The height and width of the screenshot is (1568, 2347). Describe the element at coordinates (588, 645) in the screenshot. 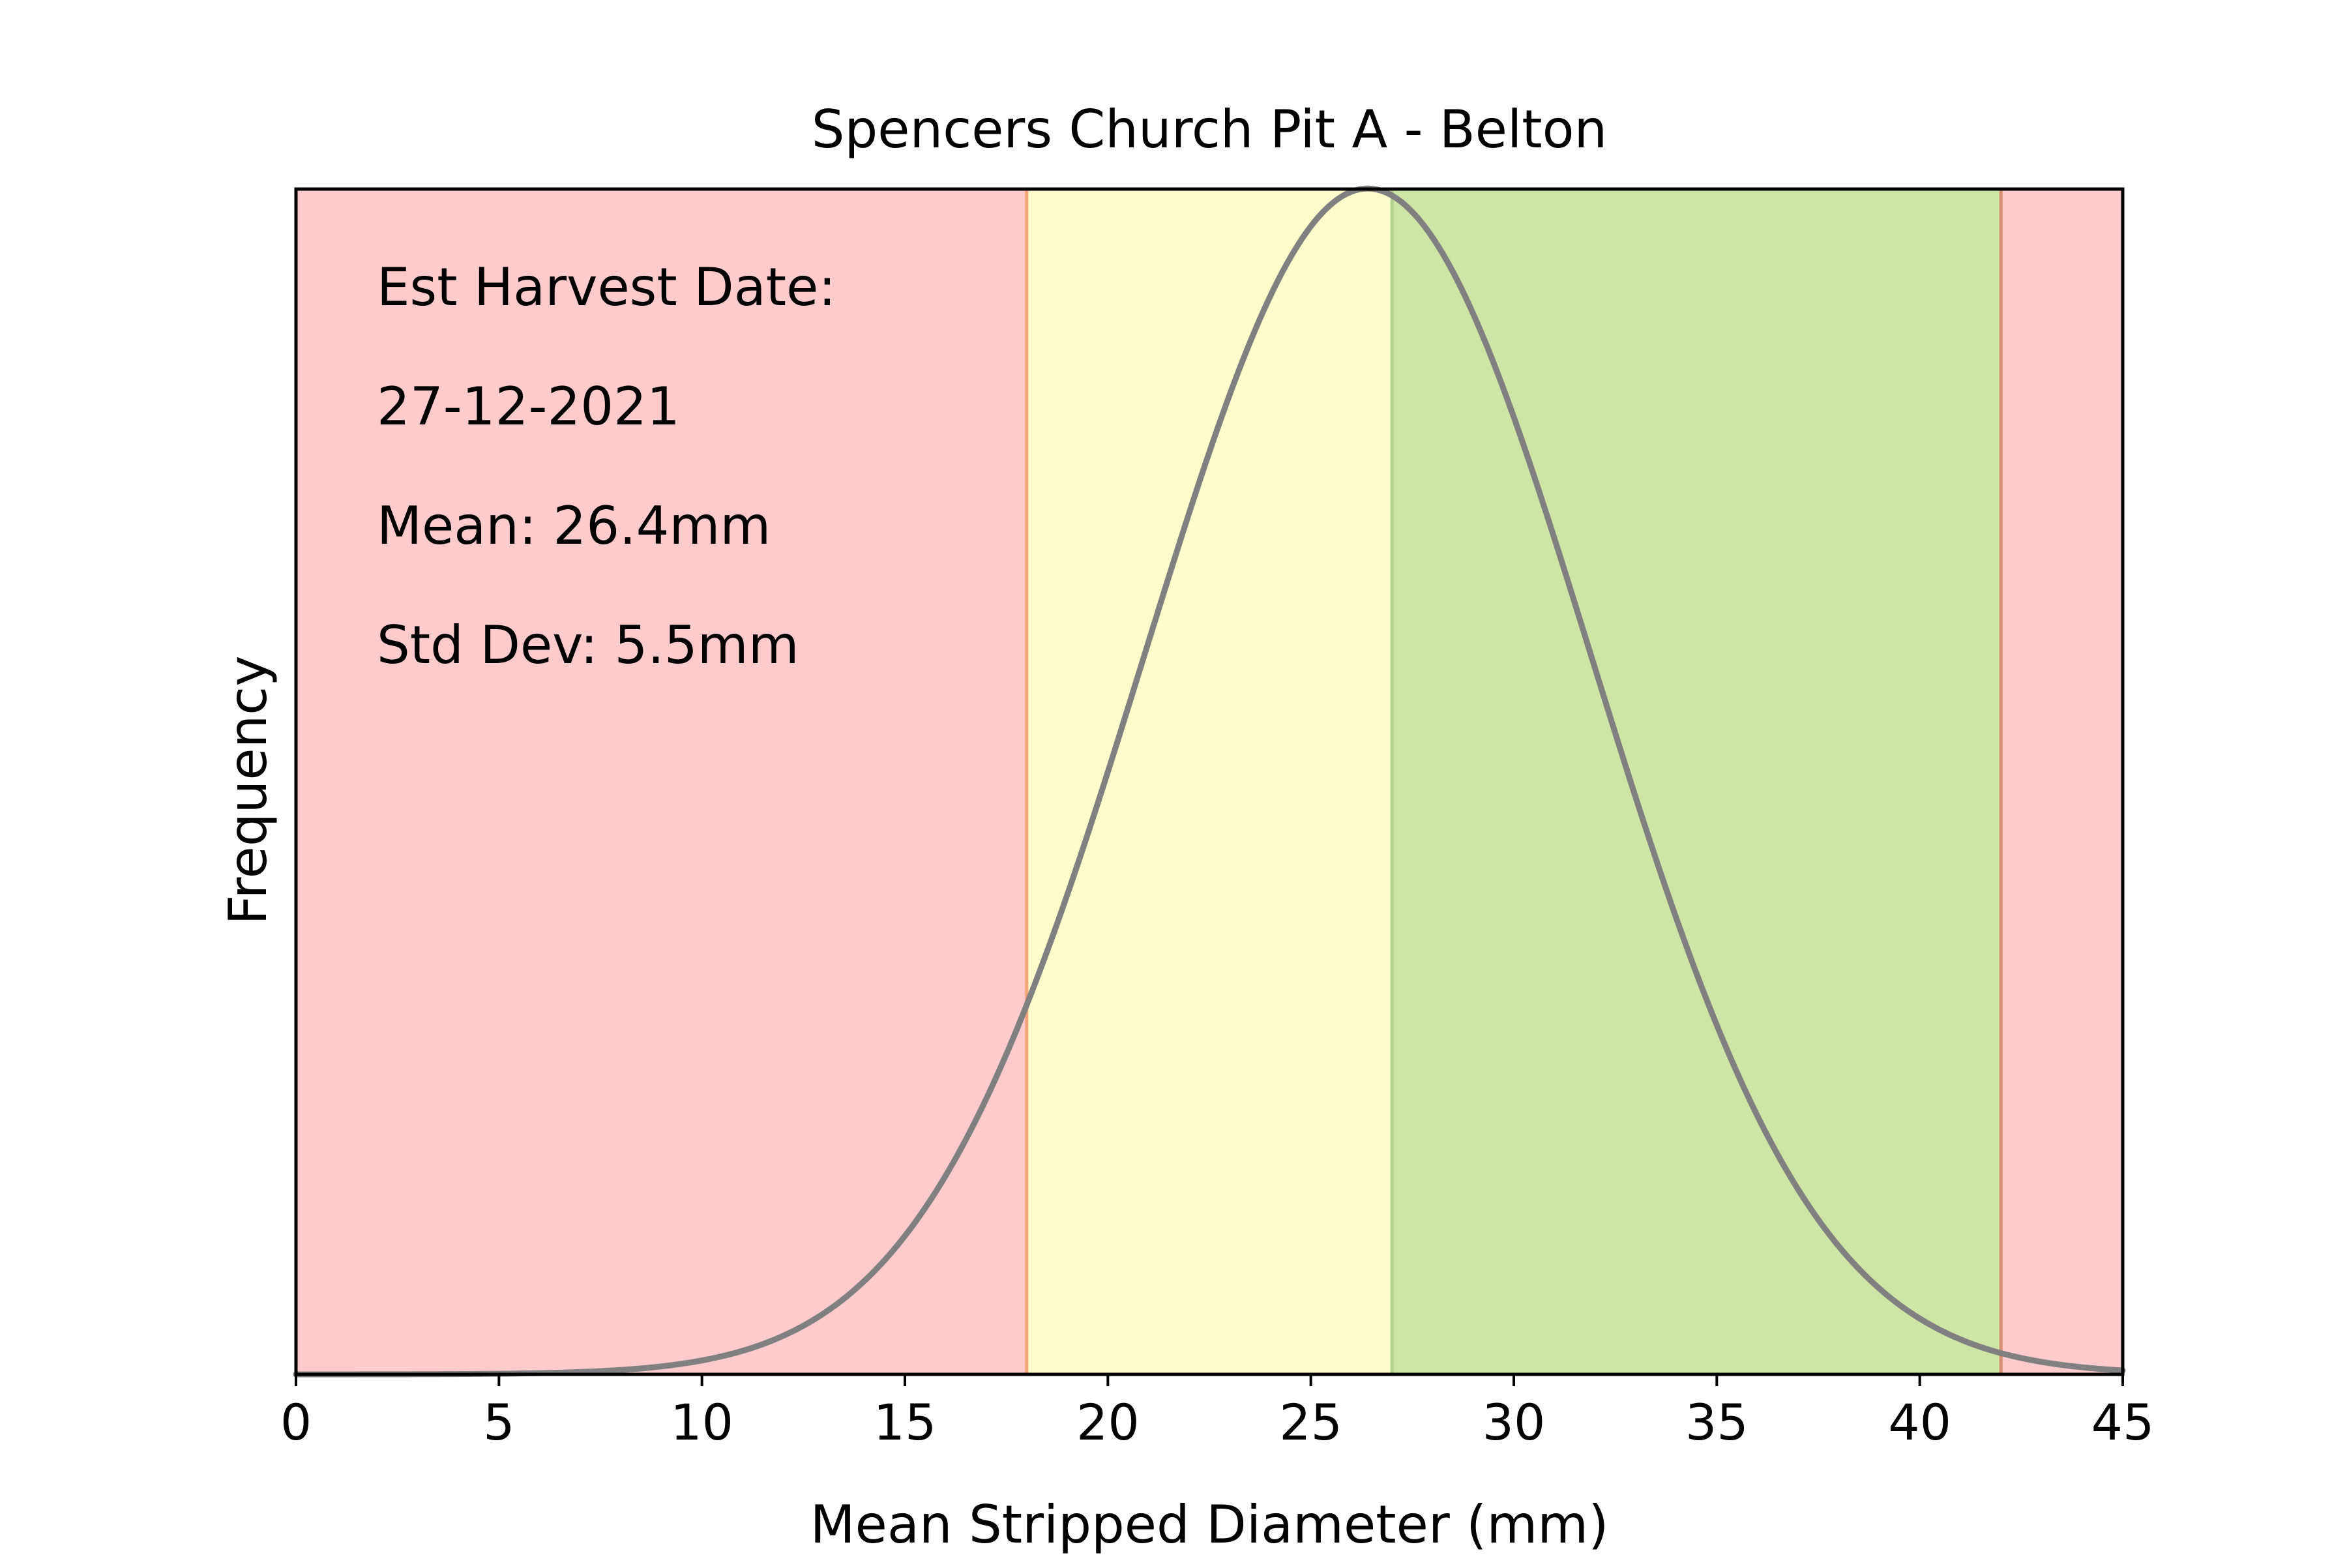

I see `annotation-line-4: Std Dev: 5.5mm` at that location.